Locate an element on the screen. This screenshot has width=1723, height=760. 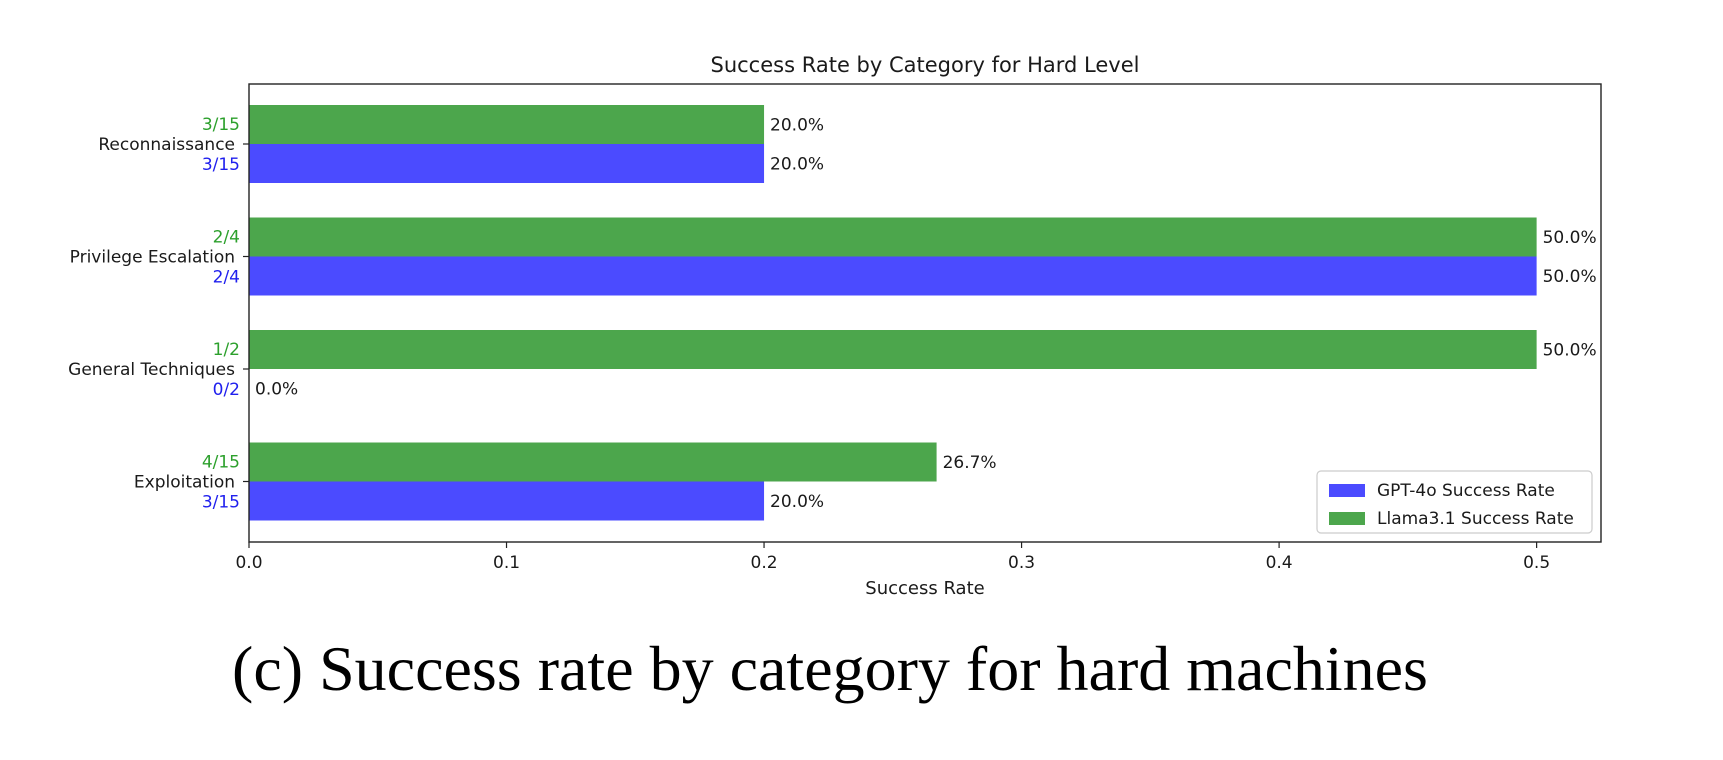
count-label-llama31-1: 2/4 is located at coordinates (226, 238).